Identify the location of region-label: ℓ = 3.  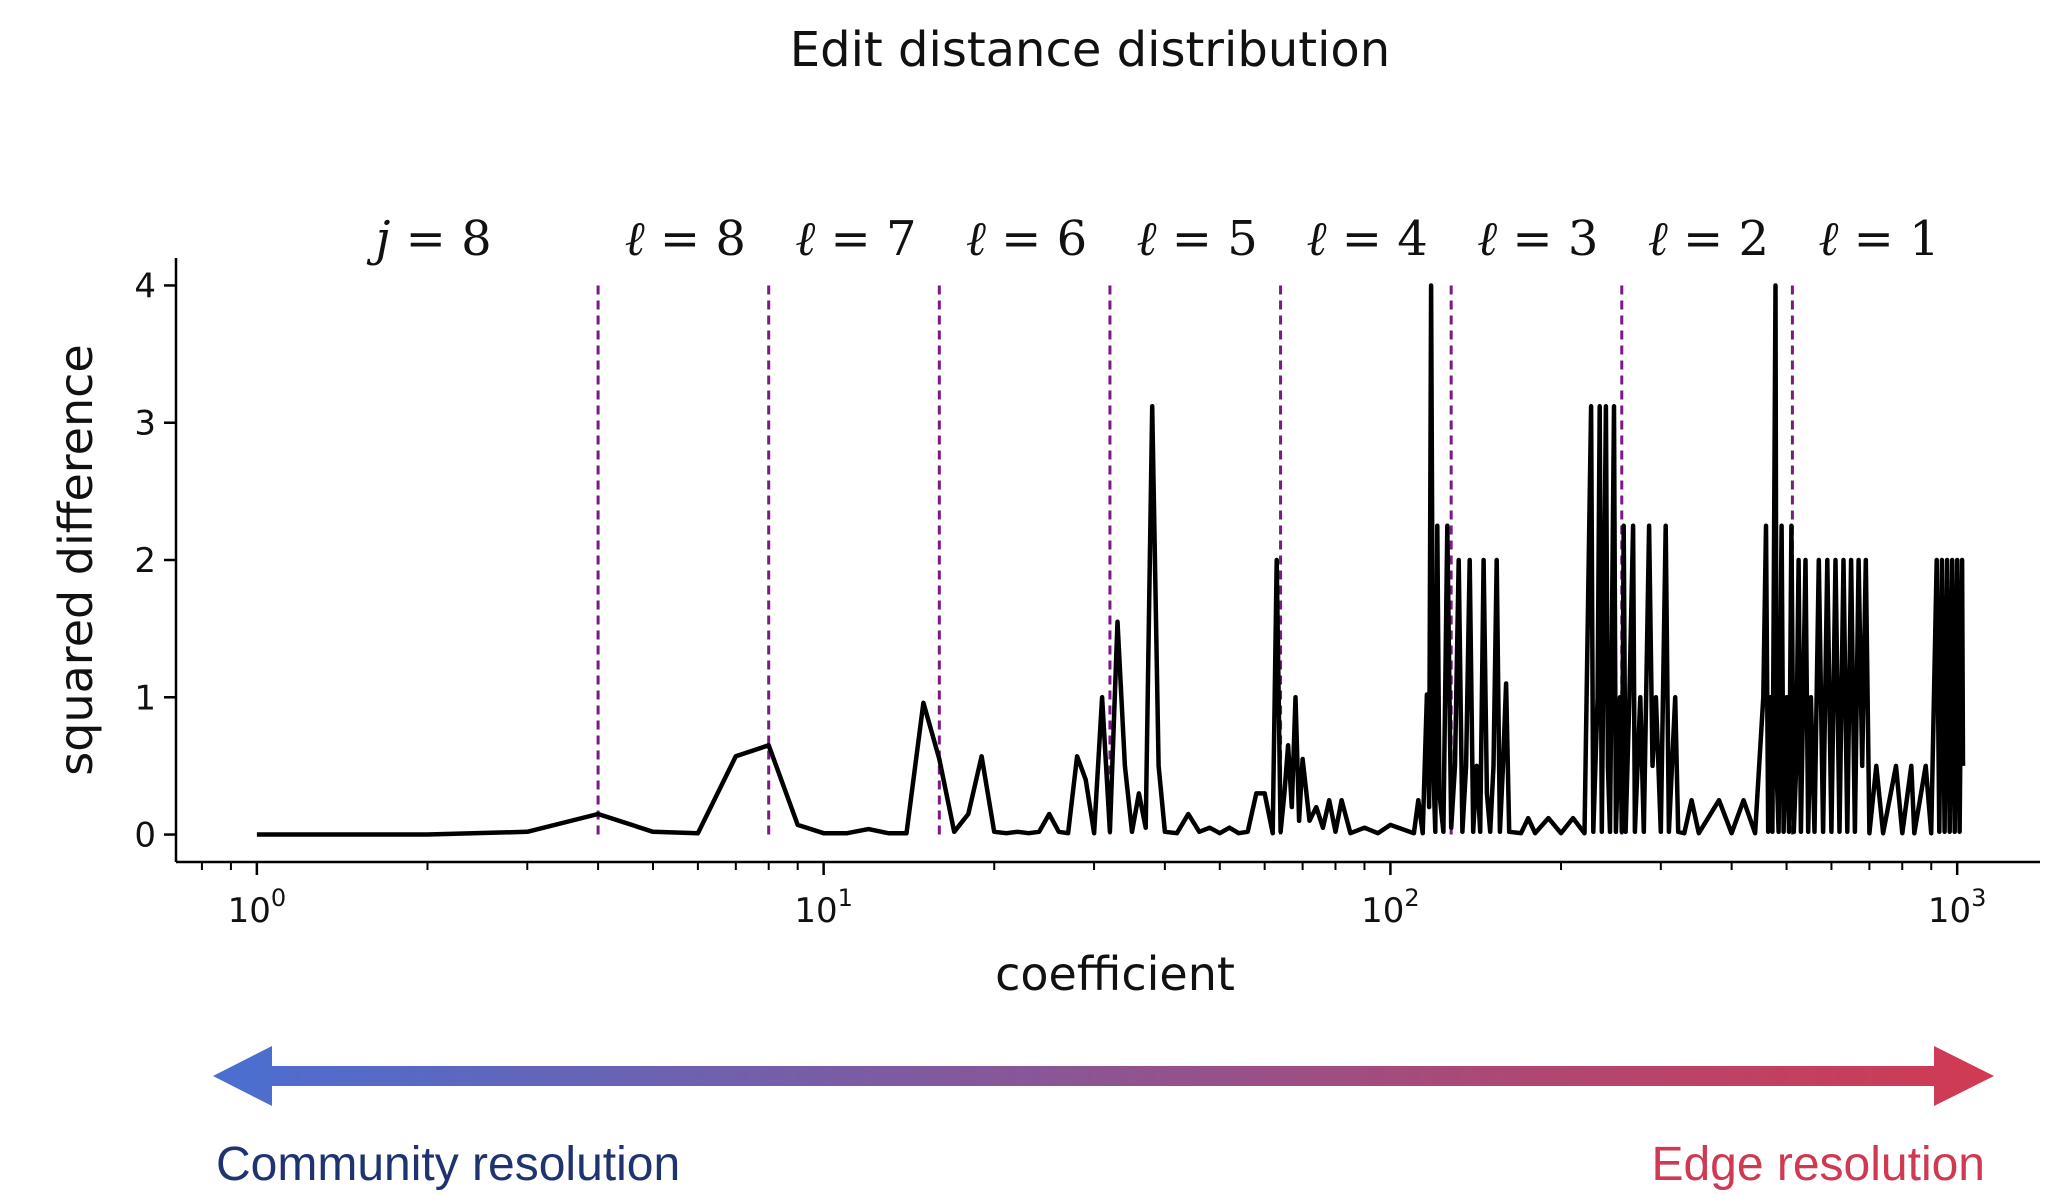
(1537, 239).